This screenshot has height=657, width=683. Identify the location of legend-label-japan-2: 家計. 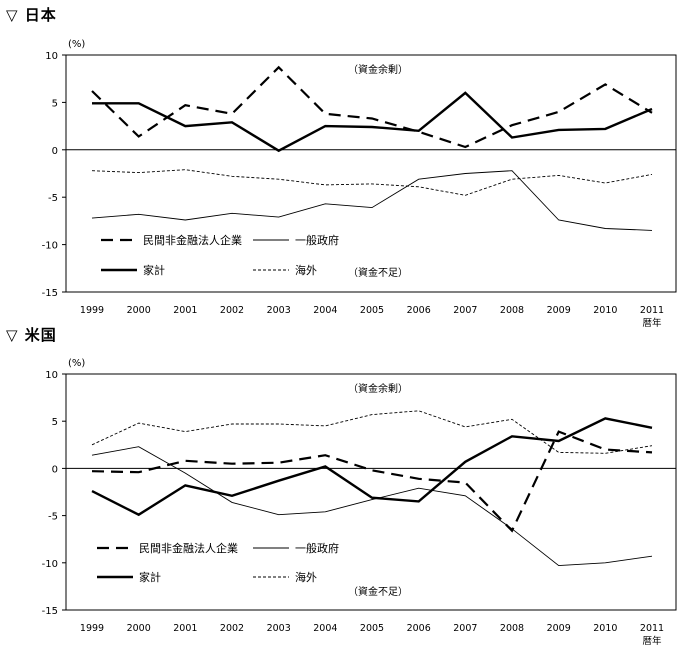
(154, 270).